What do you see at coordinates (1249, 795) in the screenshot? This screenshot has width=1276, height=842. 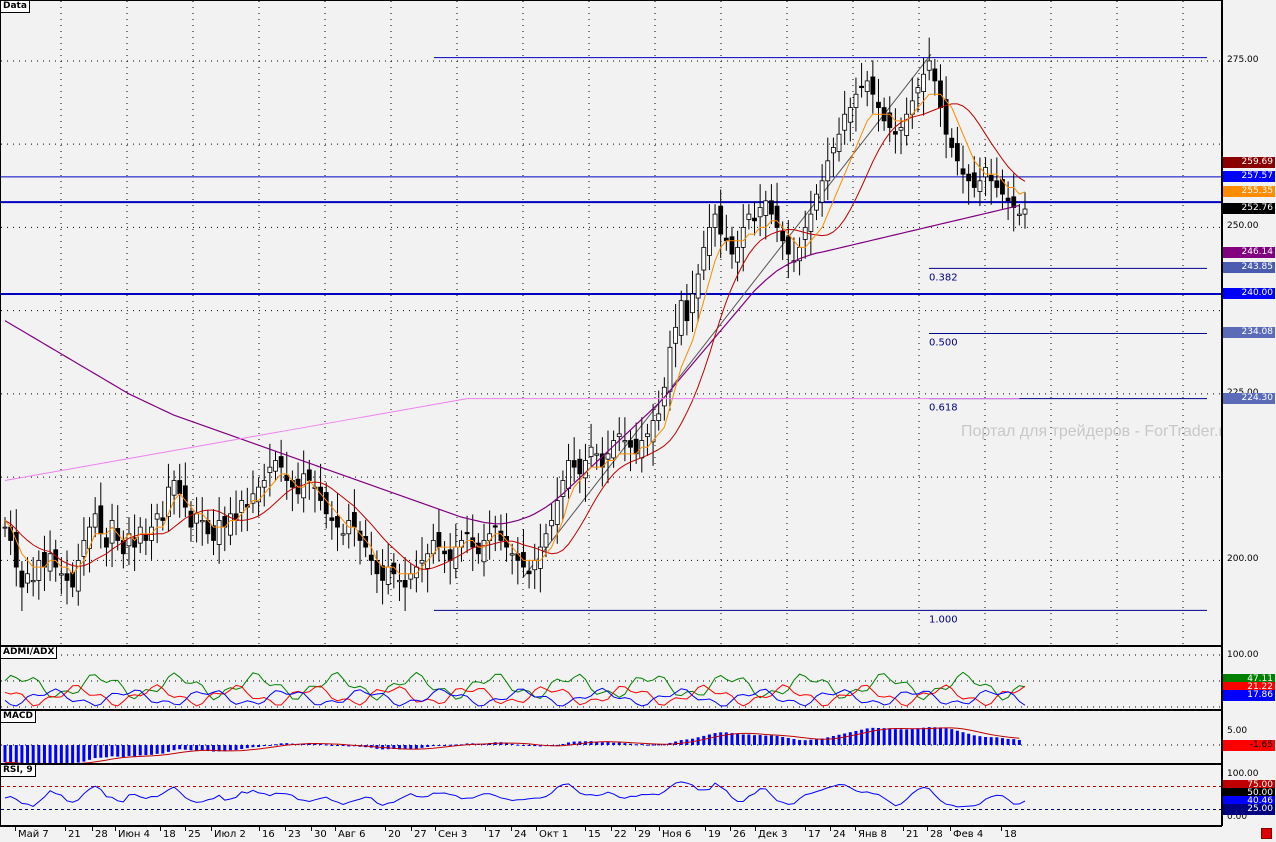 I see `rsi-axis: 100.00 0.00 75.00 50.00 40.46 25.00` at bounding box center [1249, 795].